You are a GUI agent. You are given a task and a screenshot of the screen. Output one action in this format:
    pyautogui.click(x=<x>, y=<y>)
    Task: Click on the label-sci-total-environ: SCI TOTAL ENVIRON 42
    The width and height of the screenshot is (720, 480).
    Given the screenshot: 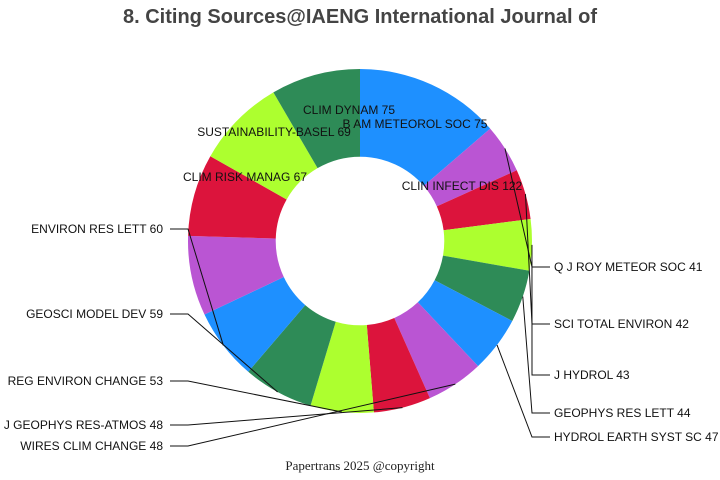 What is the action you would take?
    pyautogui.click(x=621, y=324)
    